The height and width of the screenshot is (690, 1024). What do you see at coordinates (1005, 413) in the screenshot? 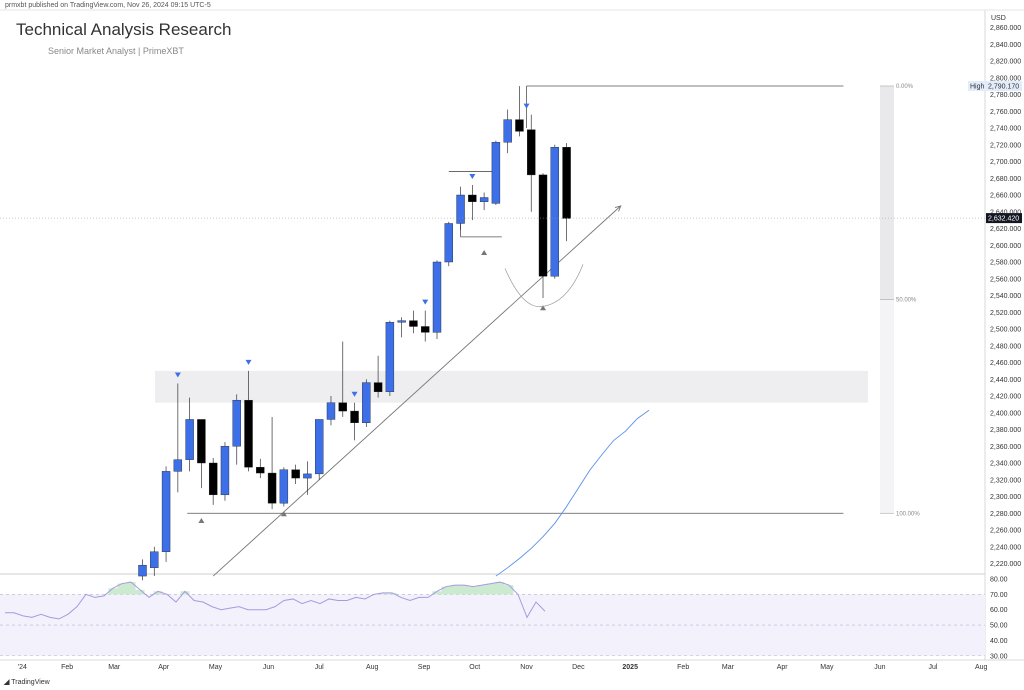
I see `price-tick-label: 2,400.000` at bounding box center [1005, 413].